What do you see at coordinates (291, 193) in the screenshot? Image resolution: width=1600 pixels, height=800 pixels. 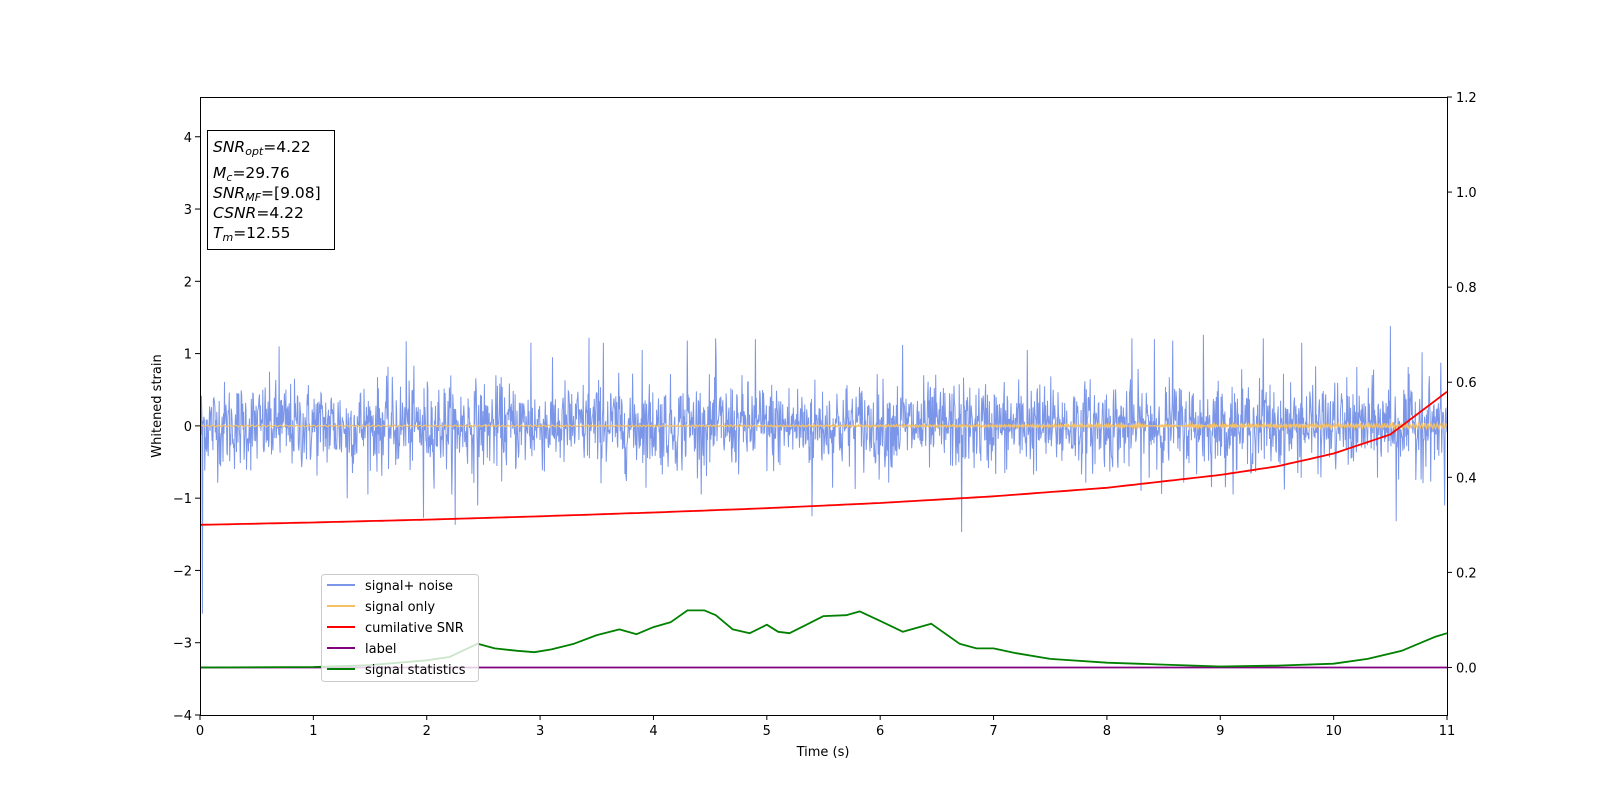 I see `stat-snr-mf-value: =[9.08]` at bounding box center [291, 193].